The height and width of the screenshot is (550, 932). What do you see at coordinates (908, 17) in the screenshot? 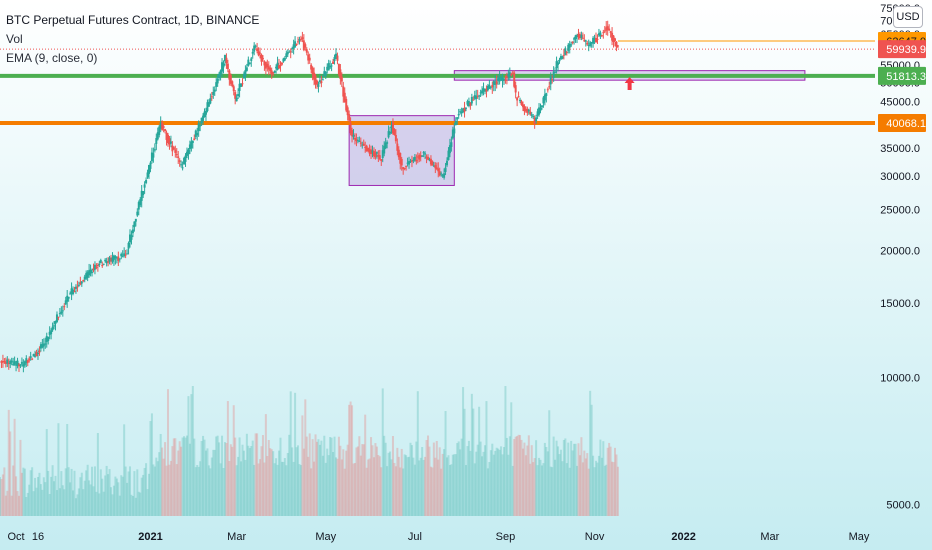
I see `currency-button: USD` at bounding box center [908, 17].